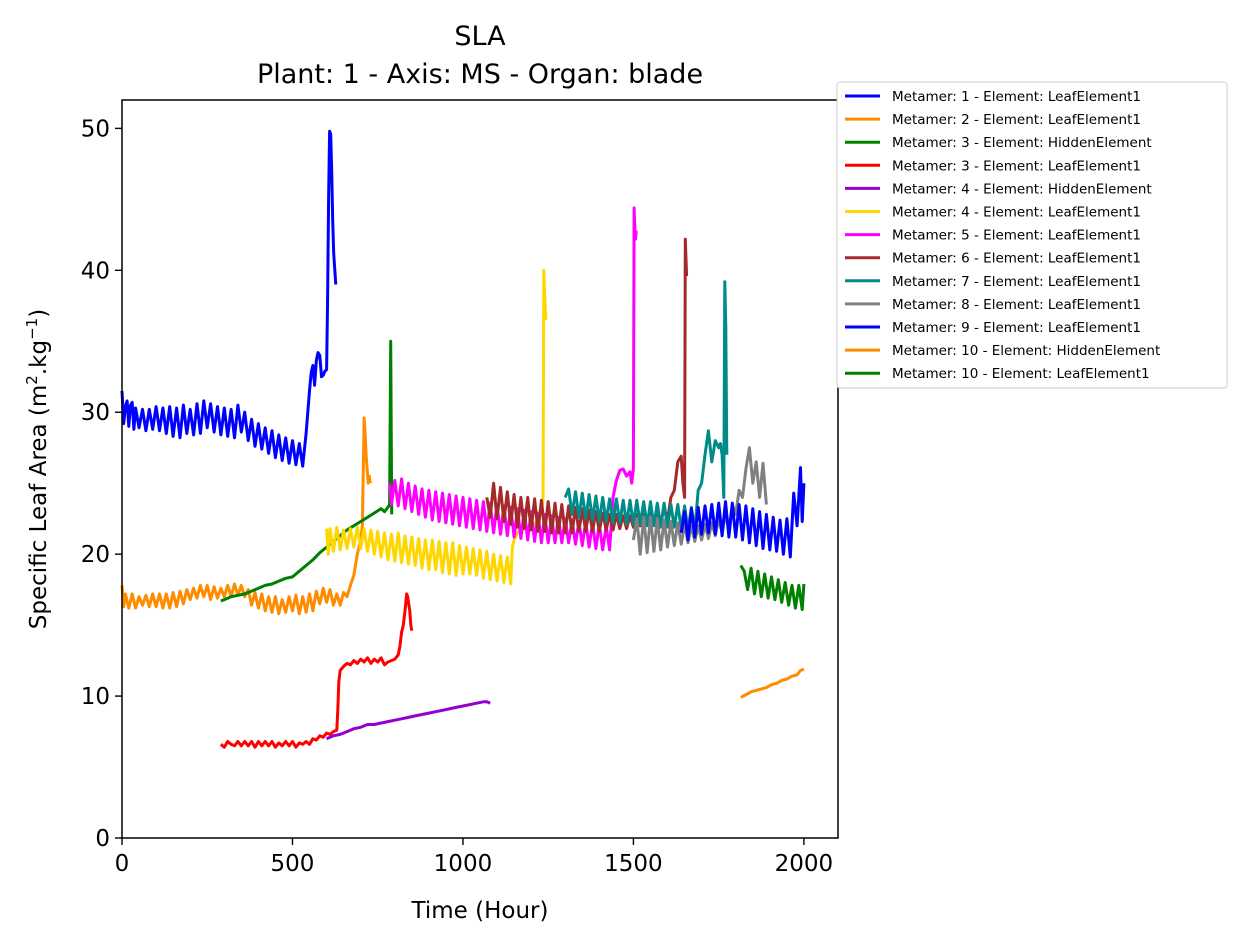  What do you see at coordinates (95, 271) in the screenshot?
I see `y-tick-label: 40` at bounding box center [95, 271].